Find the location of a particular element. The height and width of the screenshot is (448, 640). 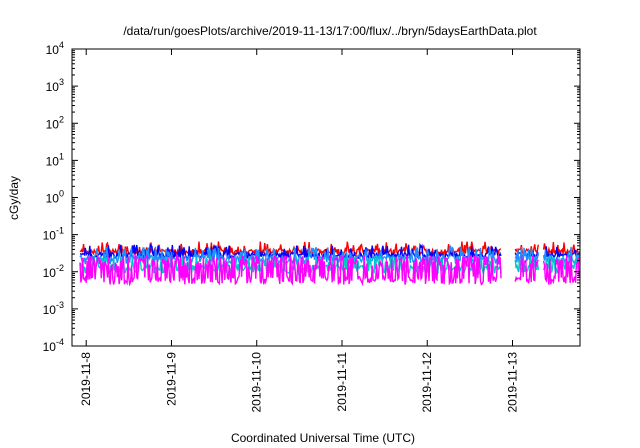

y-tick-label: 10¹ is located at coordinates (55, 159).